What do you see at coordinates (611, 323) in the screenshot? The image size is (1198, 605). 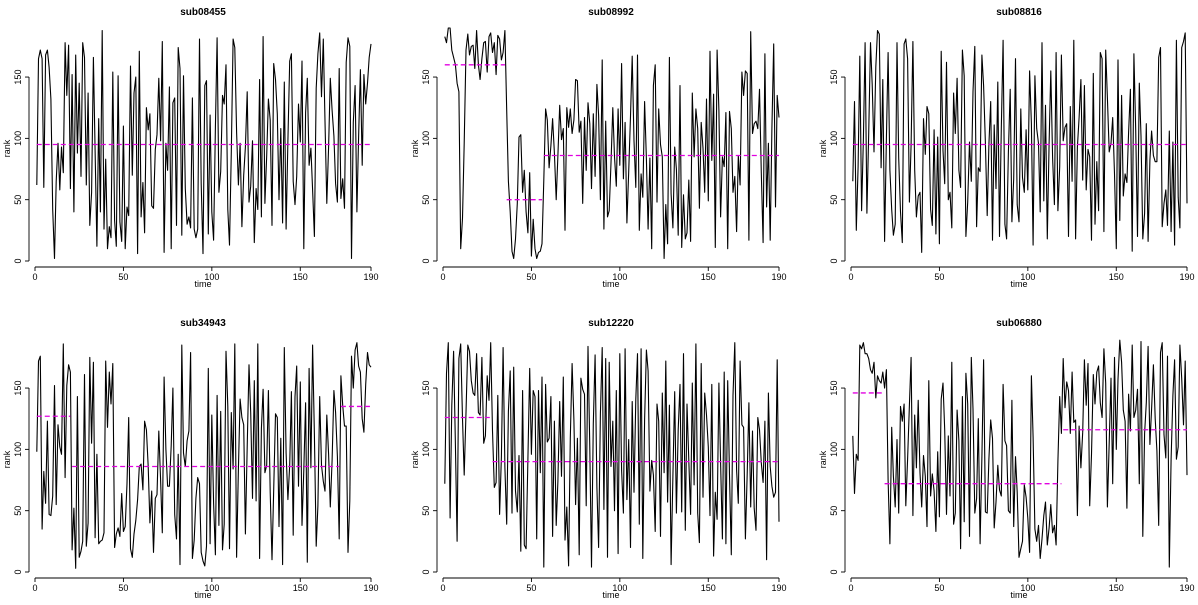 I see `panel-title: sub12220` at bounding box center [611, 323].